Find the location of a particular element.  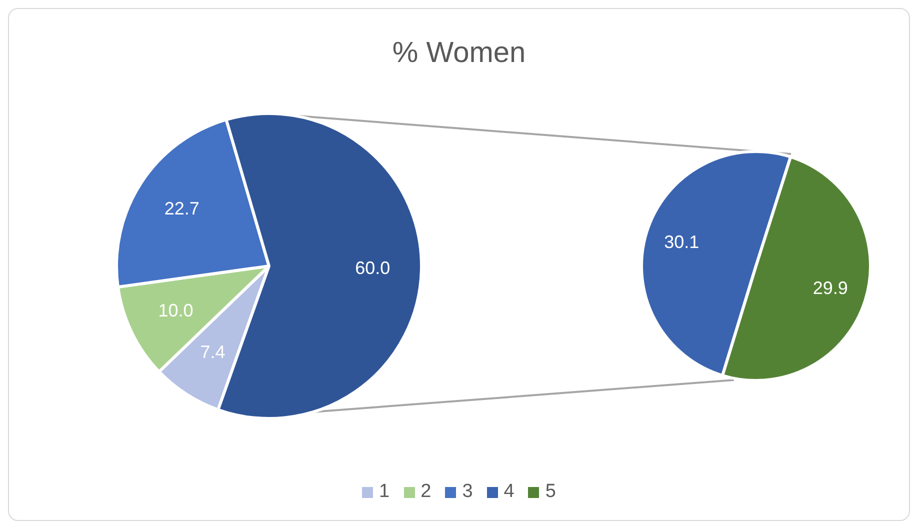

legend-label: 3 is located at coordinates (467, 492).